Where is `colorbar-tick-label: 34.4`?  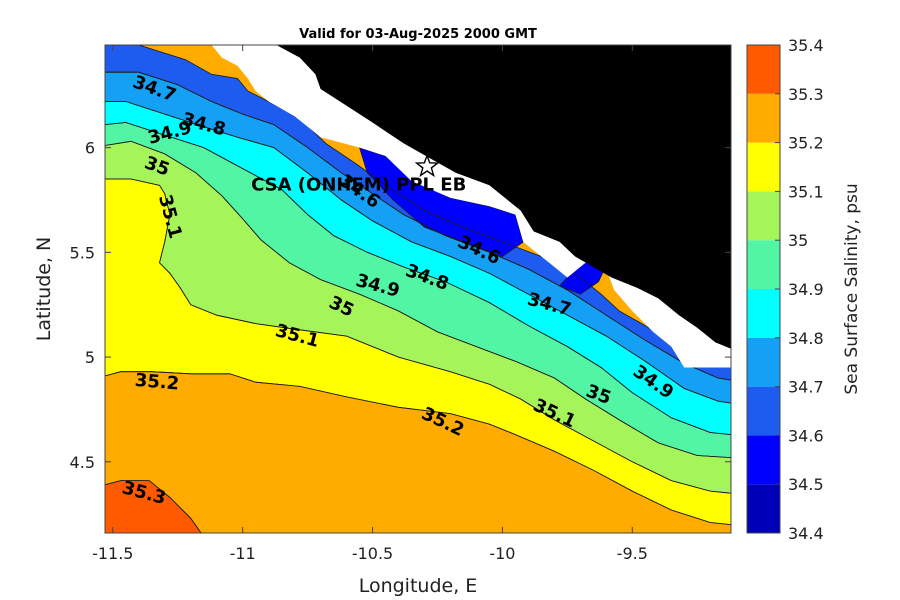
colorbar-tick-label: 34.4 is located at coordinates (806, 533).